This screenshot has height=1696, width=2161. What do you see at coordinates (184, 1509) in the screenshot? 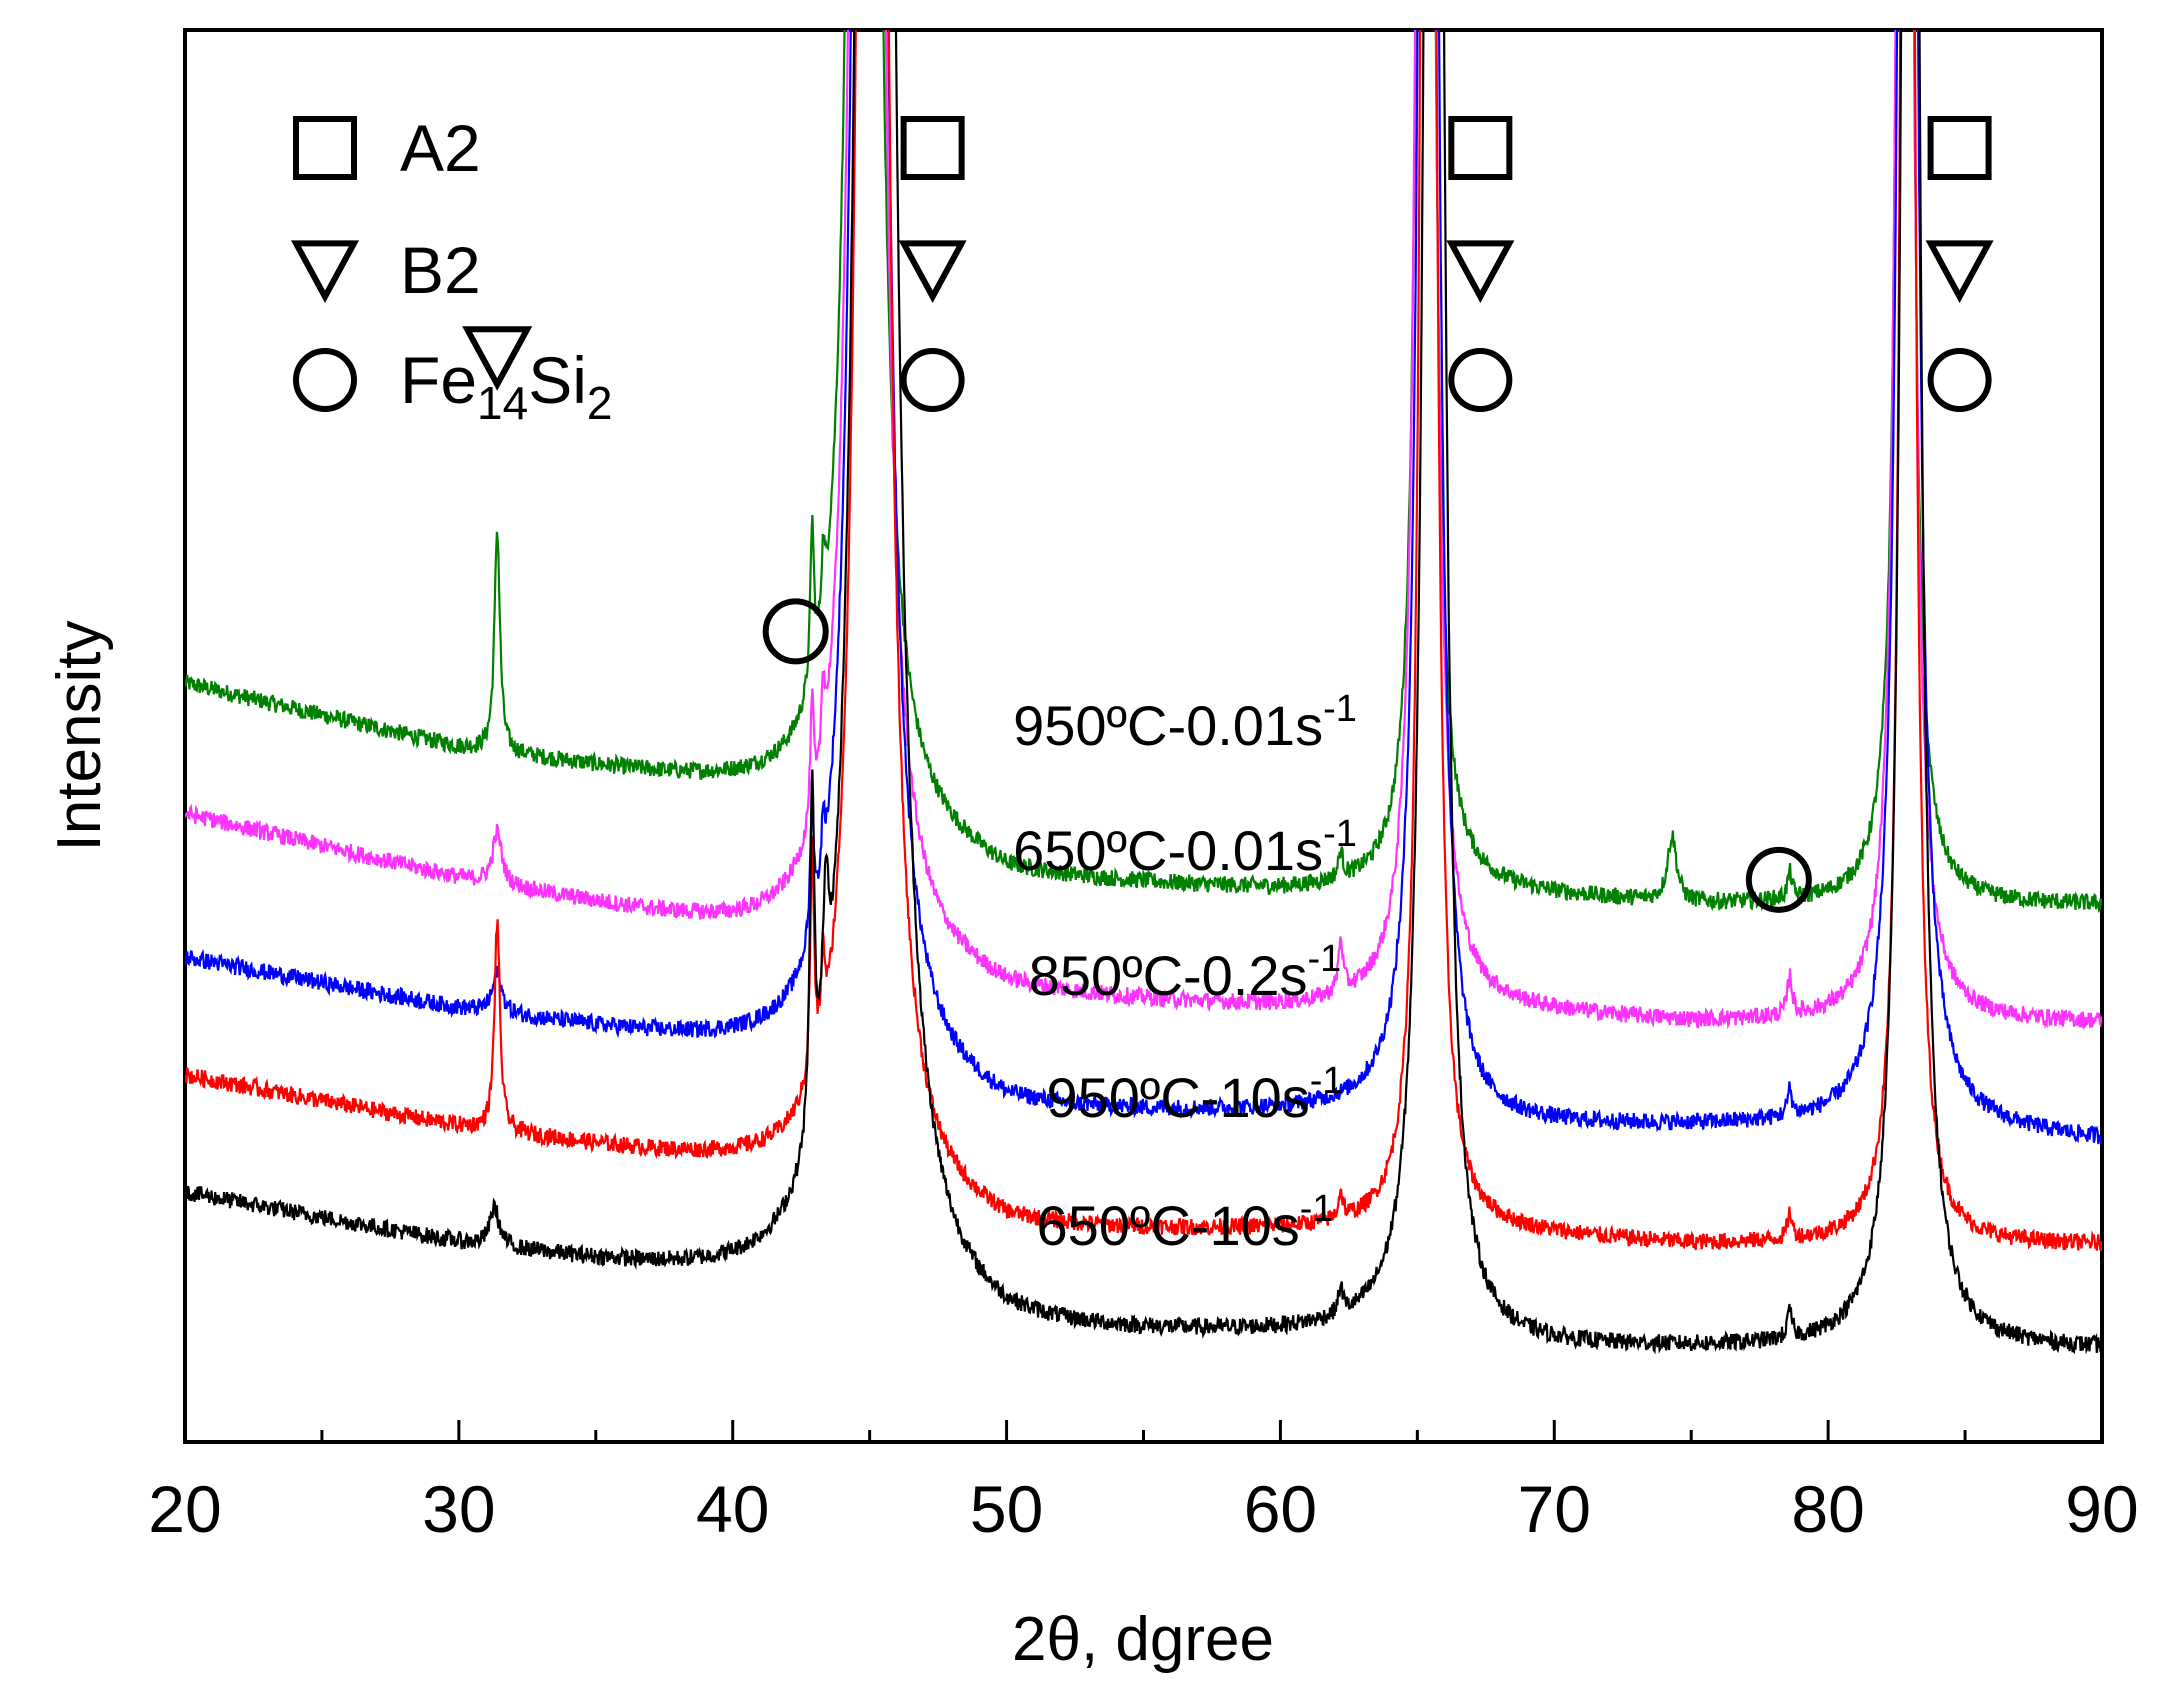
I see `x-tick-label: 20` at bounding box center [184, 1509].